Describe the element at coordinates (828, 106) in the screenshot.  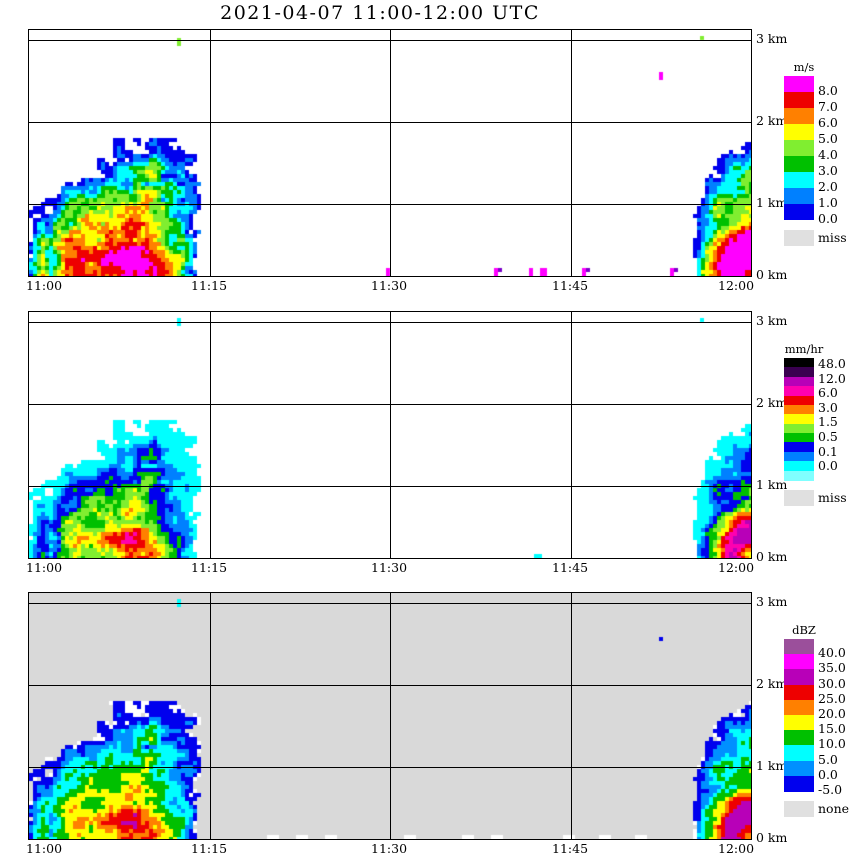
I see `colorbar-tick-label: 7.0` at that location.